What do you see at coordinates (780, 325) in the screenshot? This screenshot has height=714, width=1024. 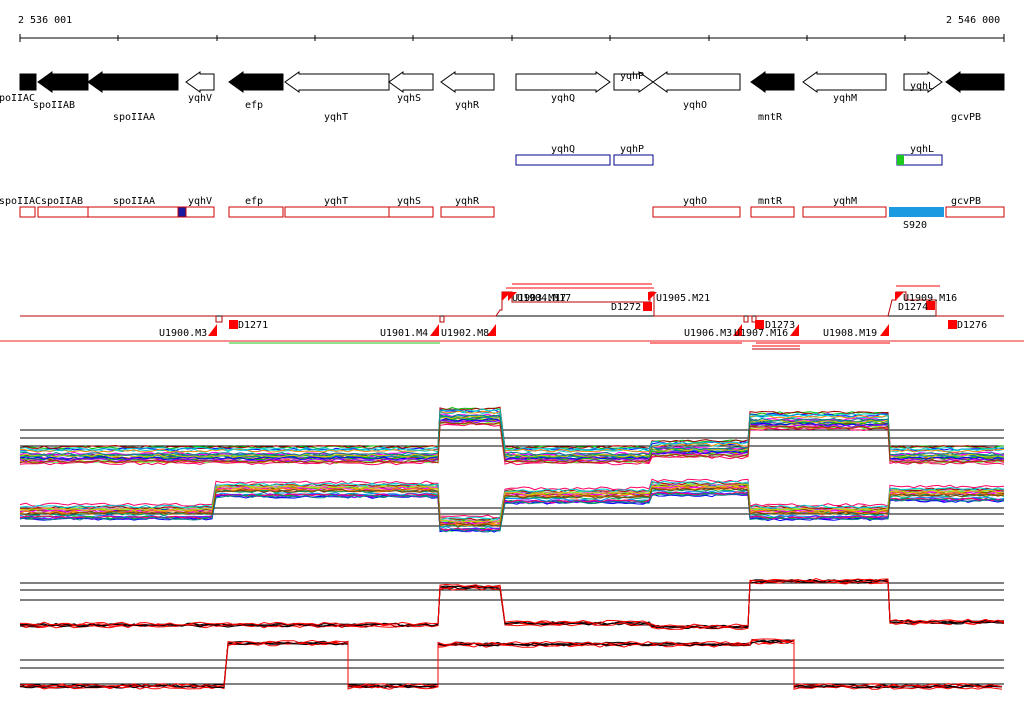 I see `segment-label: D1273` at bounding box center [780, 325].